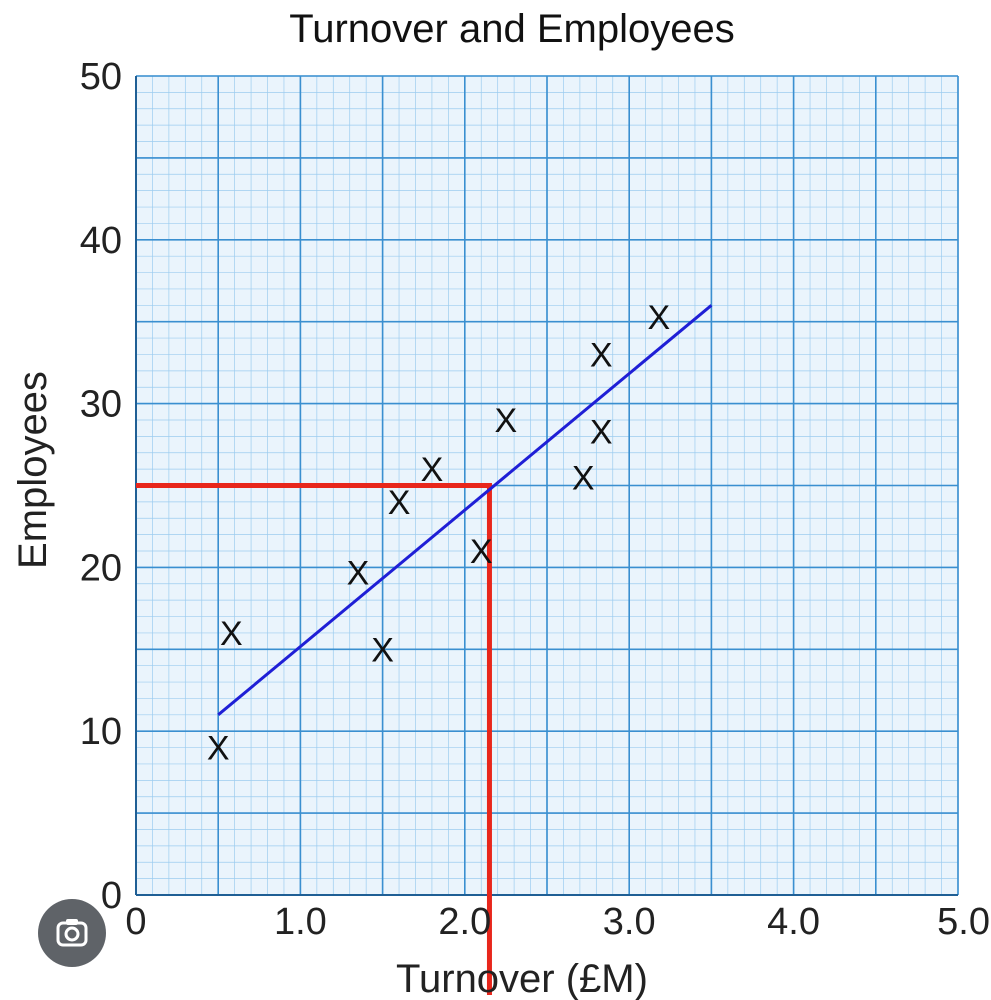  Describe the element at coordinates (33, 470) in the screenshot. I see `y-axis-label: Employees` at that location.